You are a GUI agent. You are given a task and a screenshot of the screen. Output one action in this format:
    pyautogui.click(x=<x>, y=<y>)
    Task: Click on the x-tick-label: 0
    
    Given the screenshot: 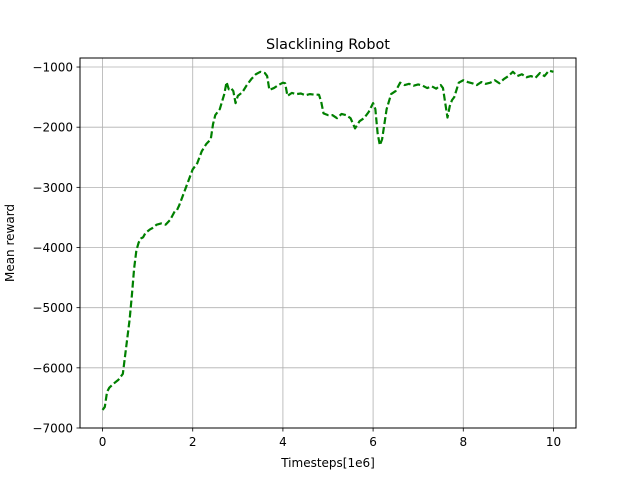 What is the action you would take?
    pyautogui.click(x=103, y=442)
    